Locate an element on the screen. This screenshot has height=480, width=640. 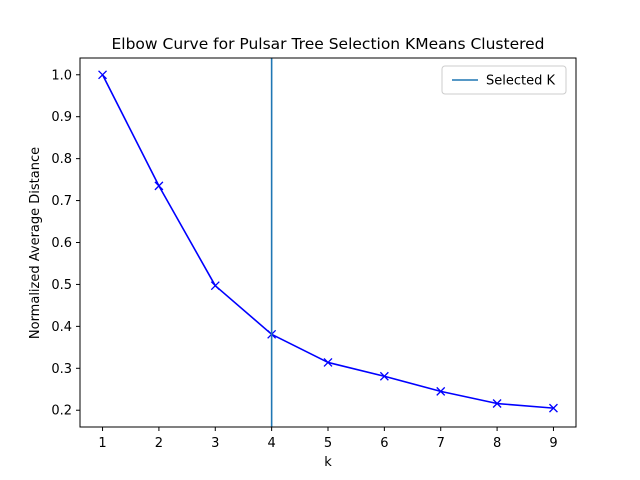
y-tick-label-0: 0.2 is located at coordinates (61, 411).